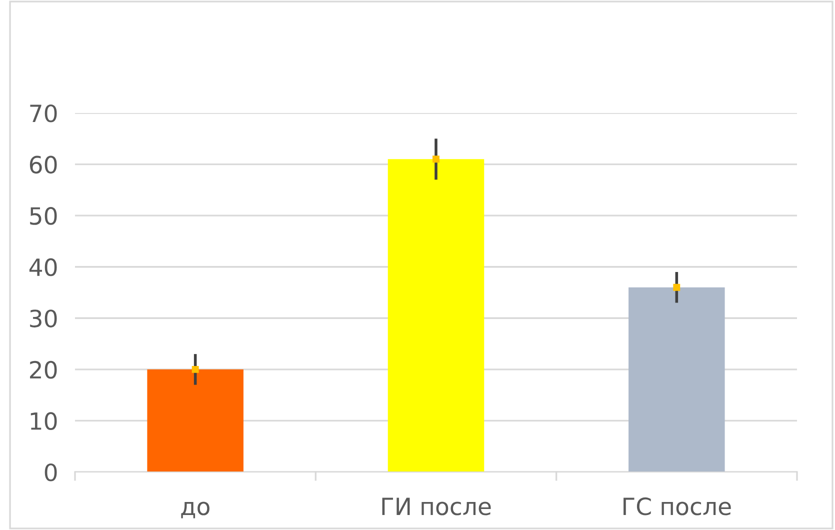  What do you see at coordinates (43, 113) in the screenshot?
I see `y-tick-label: 70` at bounding box center [43, 113].